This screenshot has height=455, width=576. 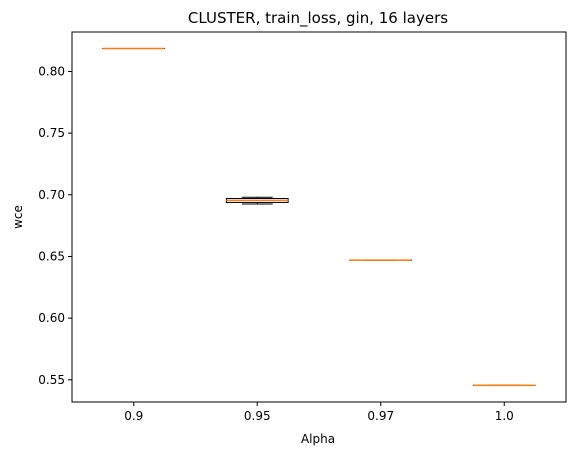 What do you see at coordinates (504, 416) in the screenshot?
I see `x-tick-label: 1.0` at bounding box center [504, 416].